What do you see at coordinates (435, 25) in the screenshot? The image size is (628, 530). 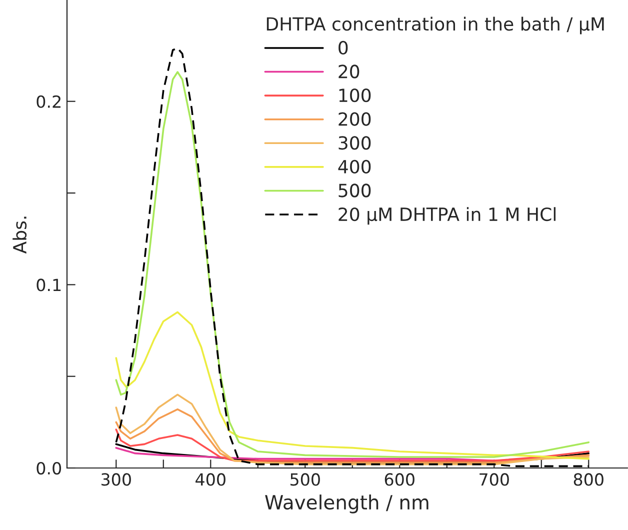 I see `legend-title: DHTPA concentration in the bath / μM` at bounding box center [435, 25].